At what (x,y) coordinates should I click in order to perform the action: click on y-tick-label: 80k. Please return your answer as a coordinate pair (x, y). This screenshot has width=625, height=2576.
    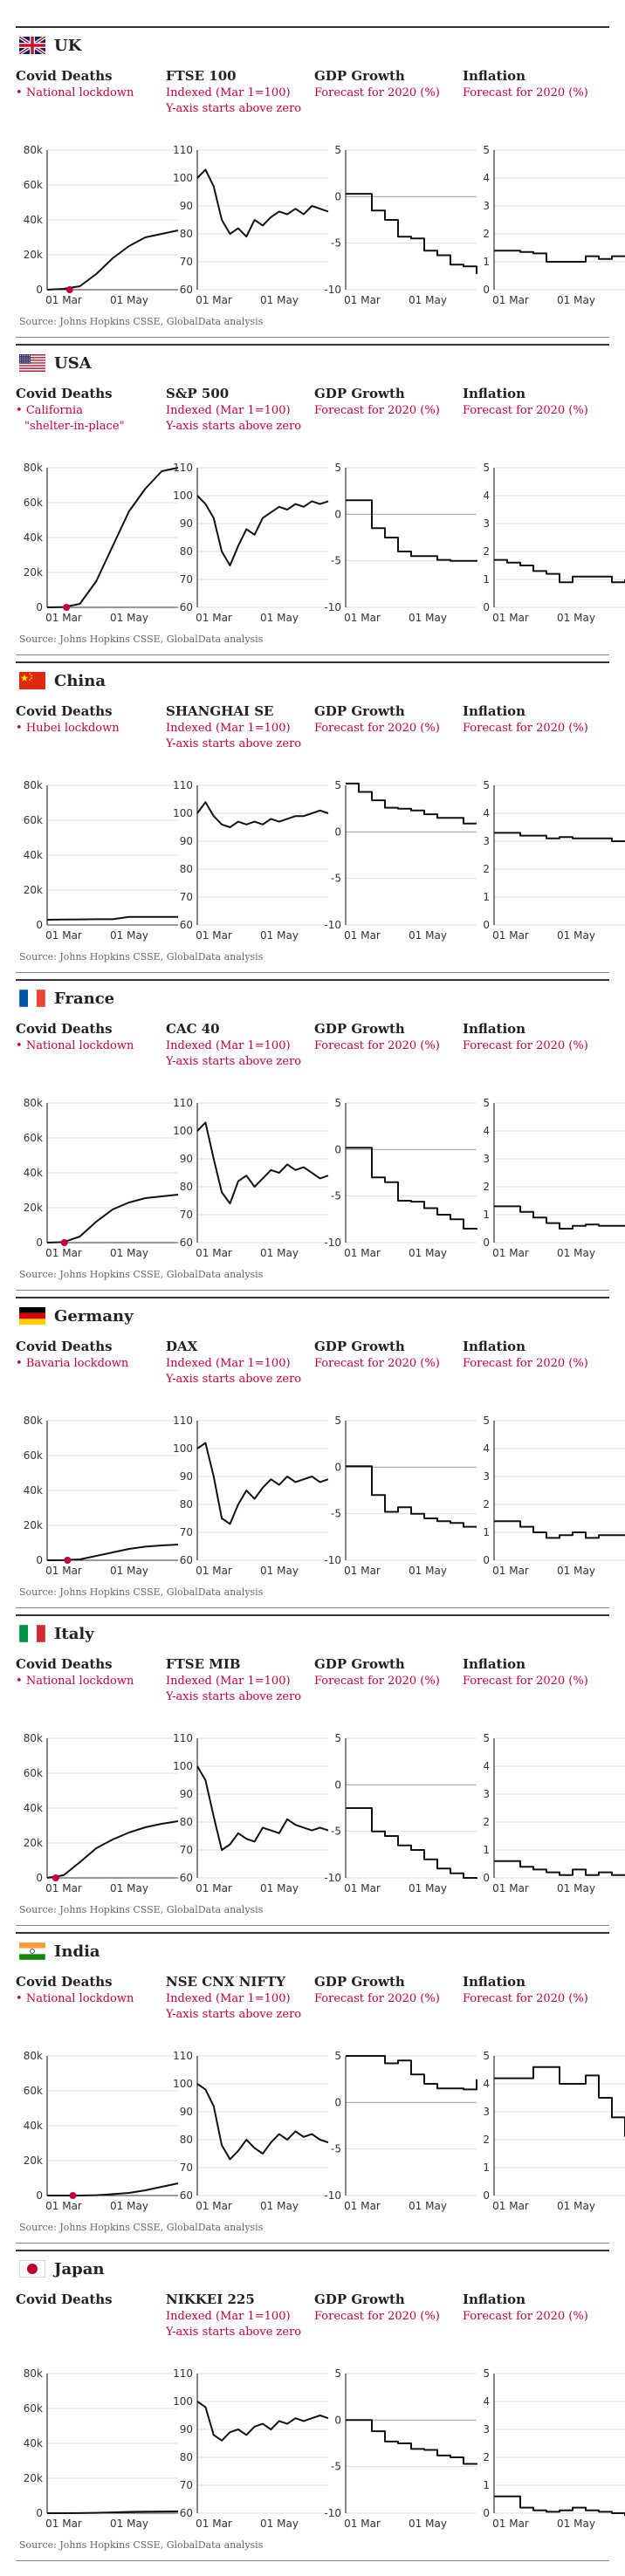
    Looking at the image, I should click on (33, 1103).